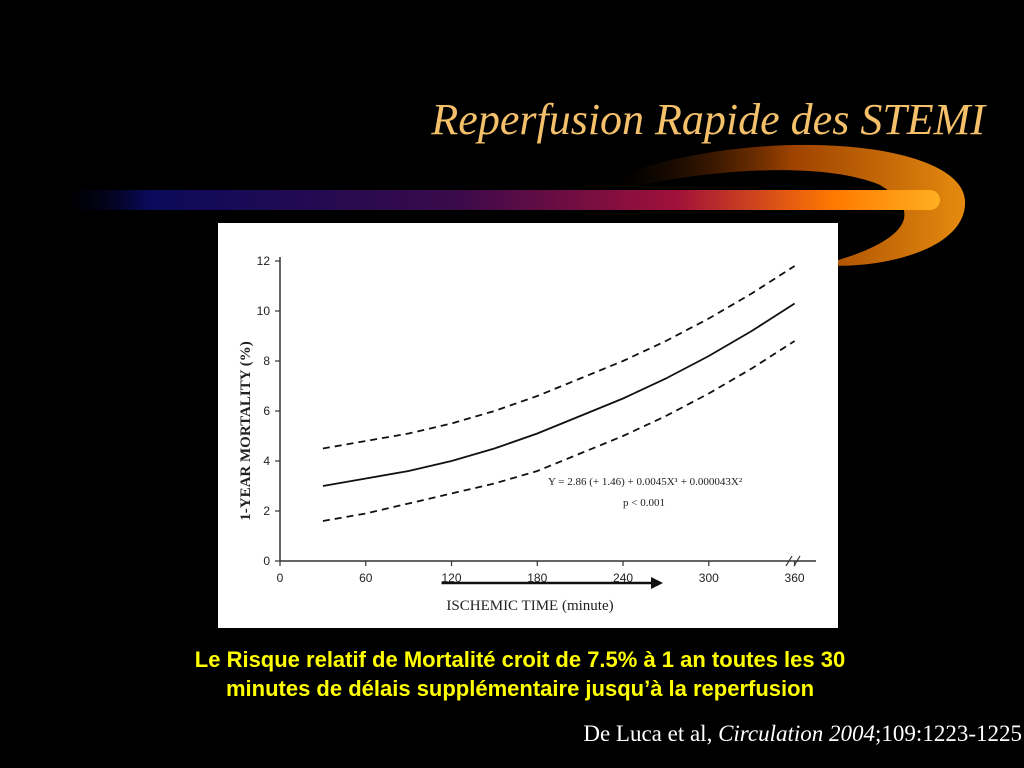  I want to click on arrow-head, so click(657, 583).